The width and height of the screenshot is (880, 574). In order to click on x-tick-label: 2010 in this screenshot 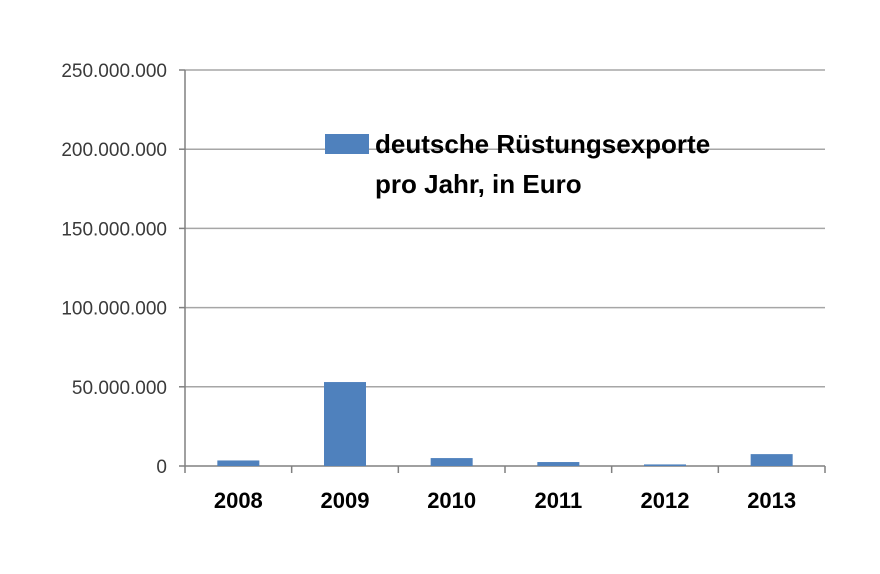, I will do `click(451, 500)`.